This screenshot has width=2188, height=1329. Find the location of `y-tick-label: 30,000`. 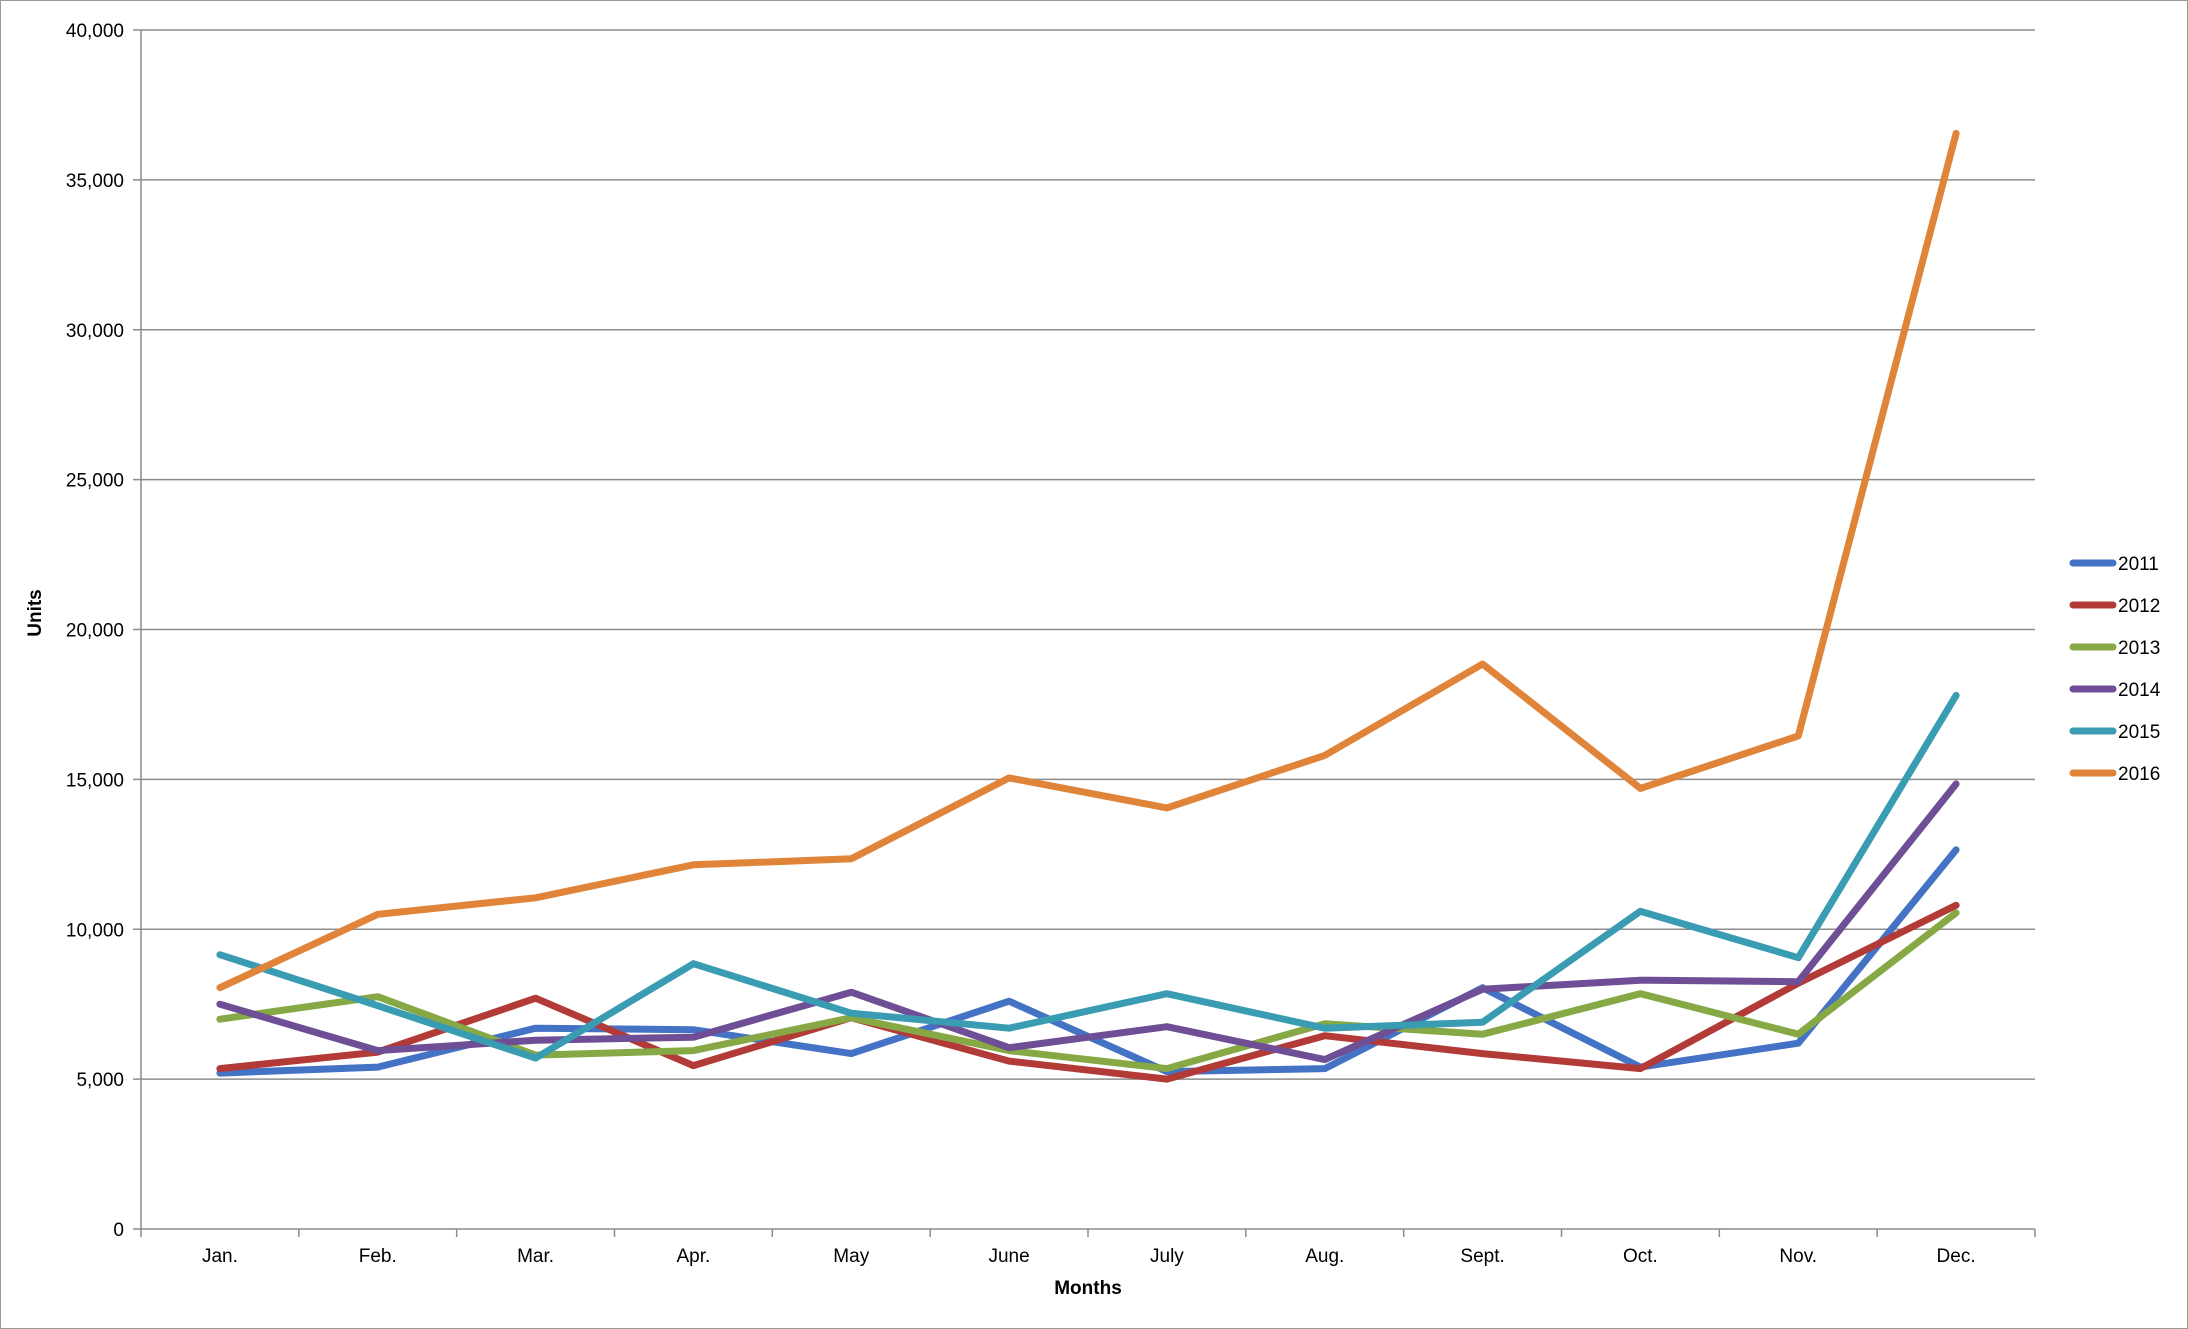

y-tick-label: 30,000 is located at coordinates (95, 331).